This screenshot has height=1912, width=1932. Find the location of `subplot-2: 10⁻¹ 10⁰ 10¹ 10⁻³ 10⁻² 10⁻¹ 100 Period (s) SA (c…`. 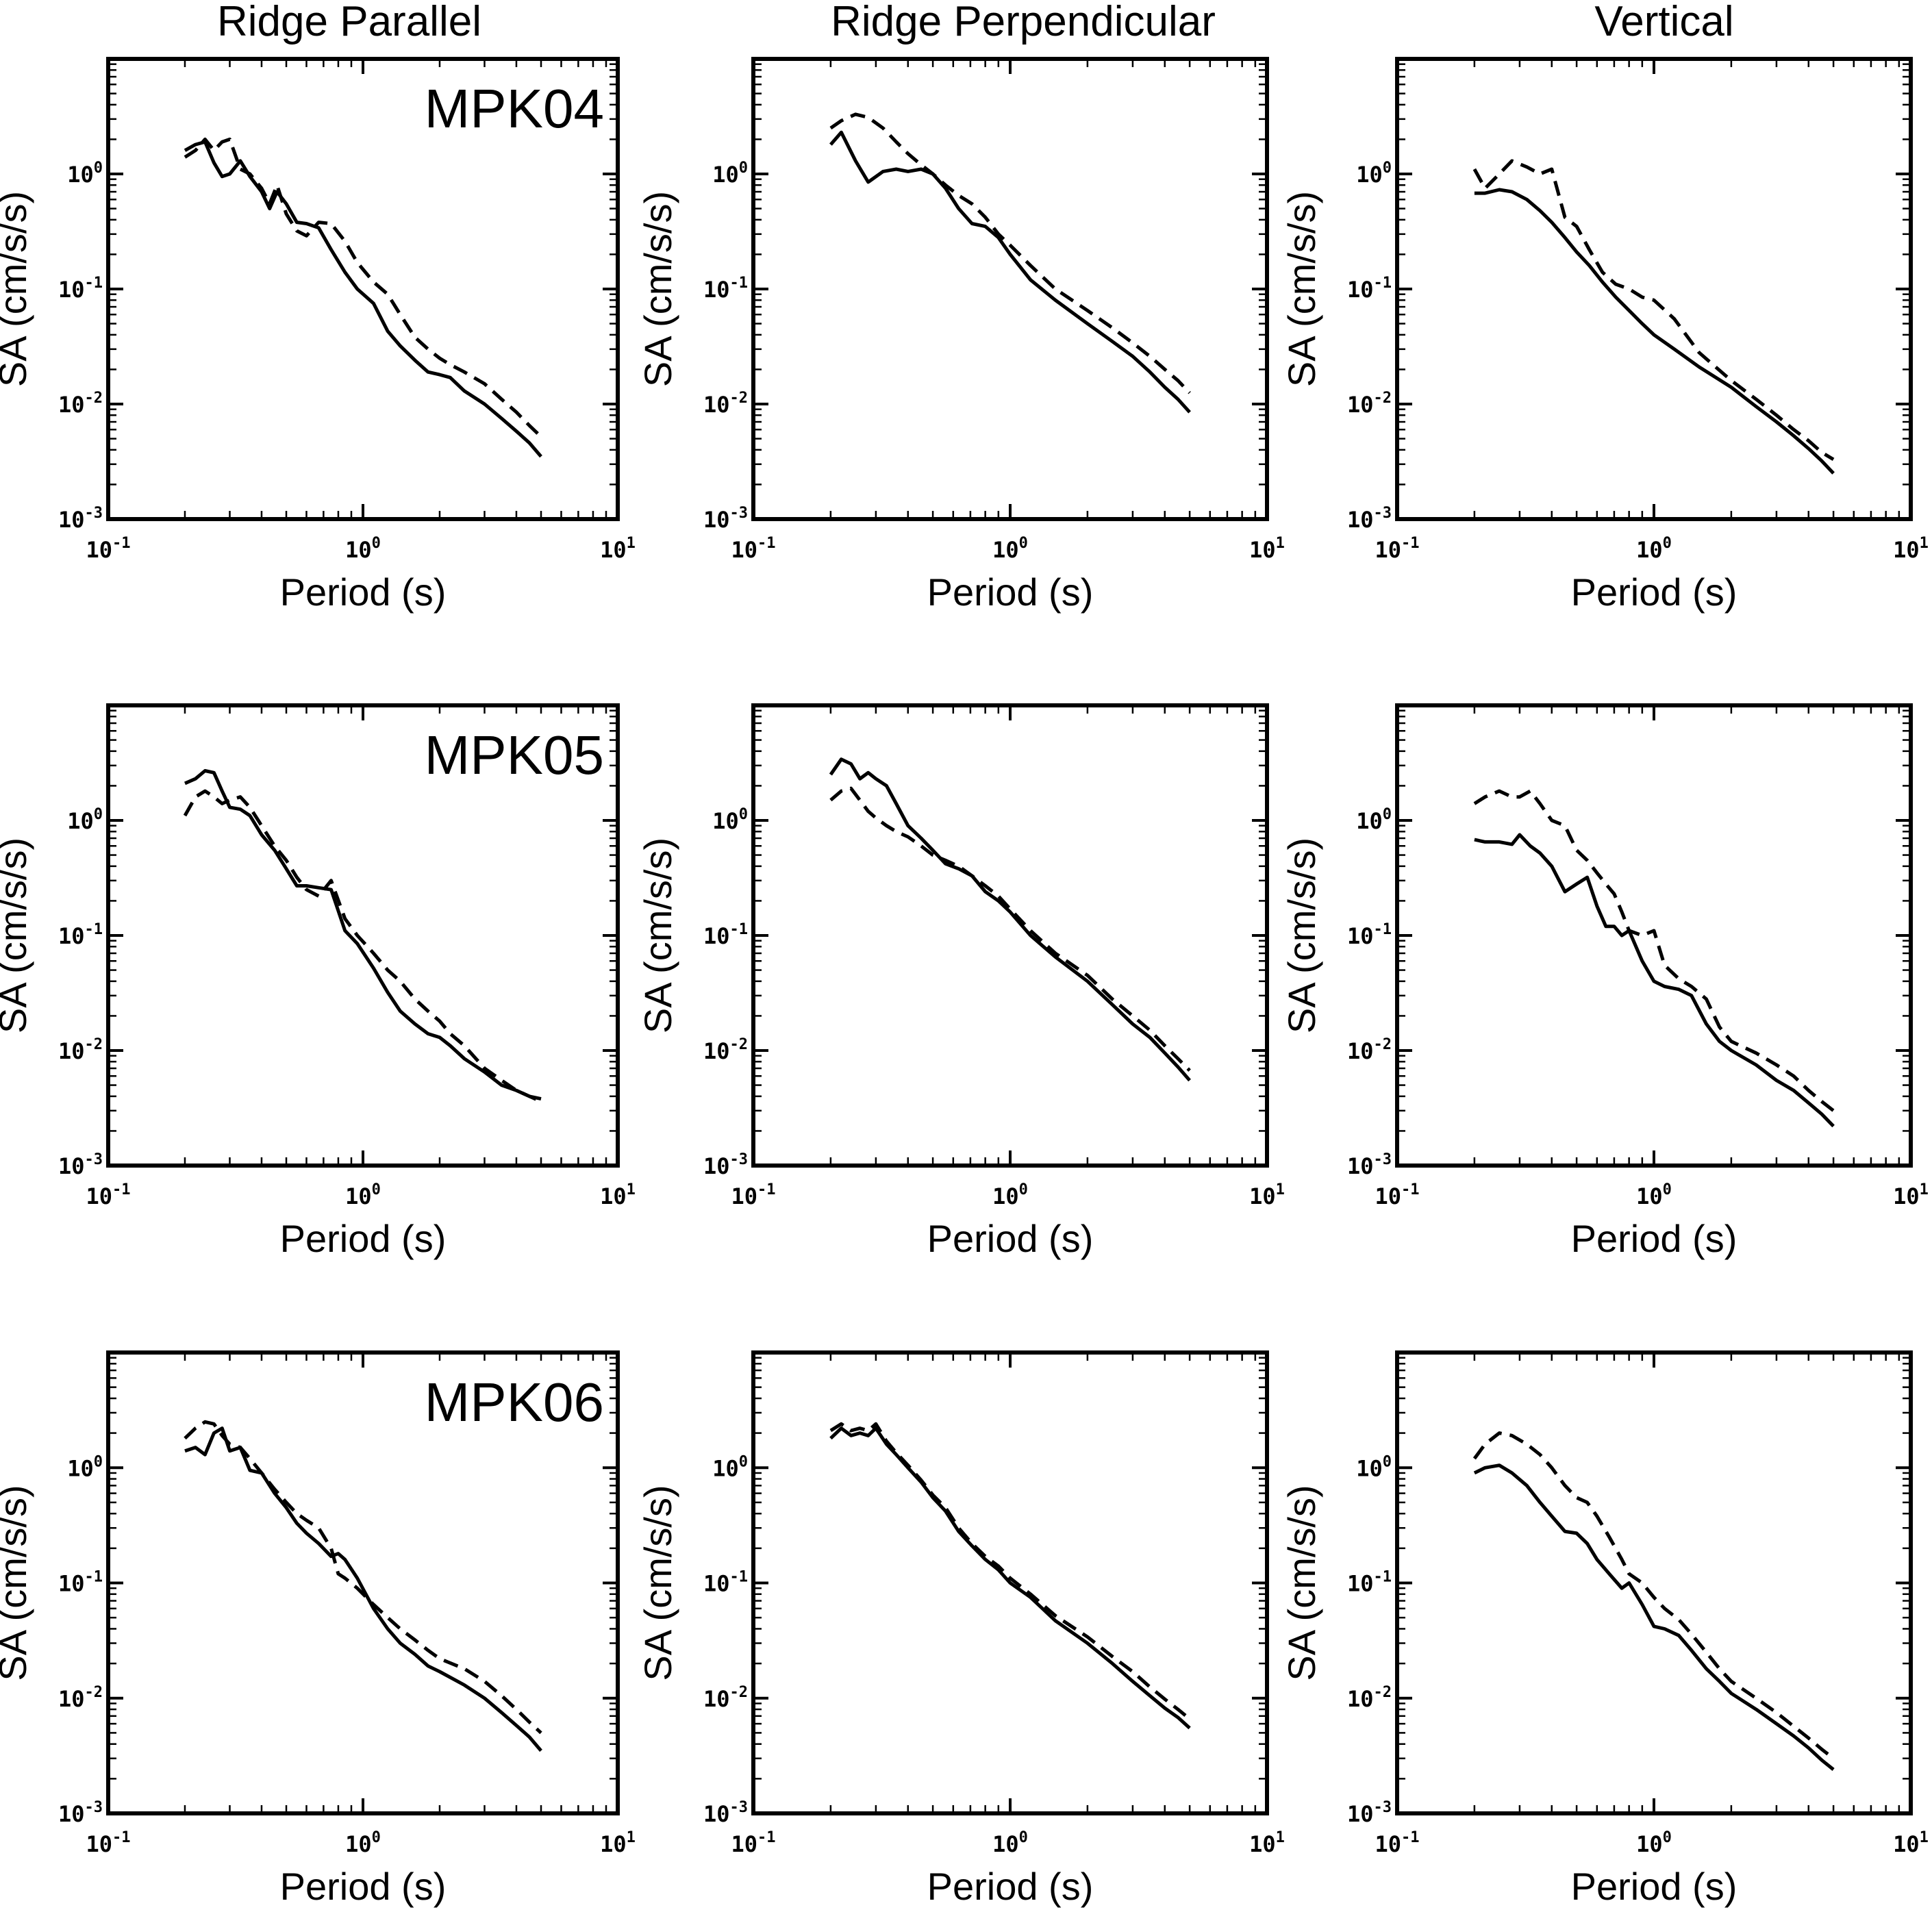

subplot-2: 10⁻¹ 10⁰ 10¹ 10⁻³ 10⁻² 10⁻¹ 100 Period (s) SA (c… is located at coordinates (1604, 335).